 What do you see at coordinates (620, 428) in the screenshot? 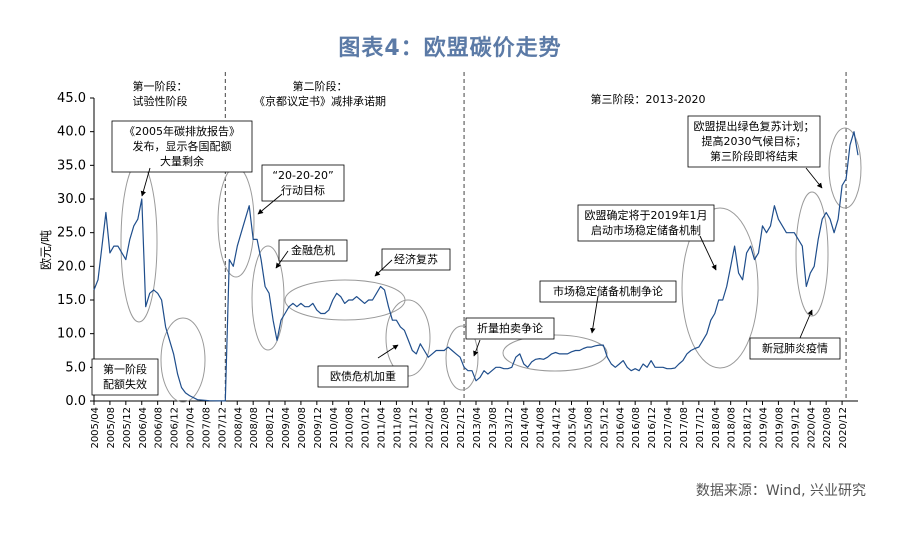
I see `x-tick-label: 2016/04` at bounding box center [620, 428].